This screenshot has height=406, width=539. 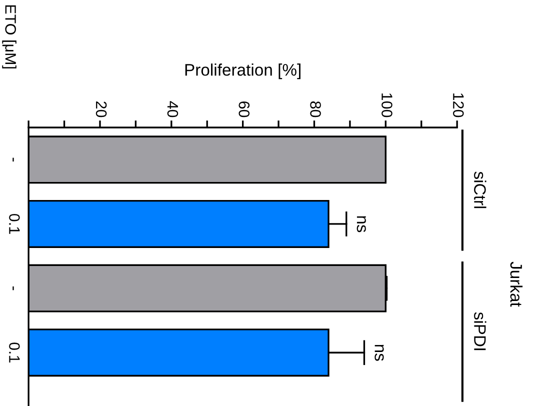 I want to click on text: Jurkat, so click(x=516, y=284).